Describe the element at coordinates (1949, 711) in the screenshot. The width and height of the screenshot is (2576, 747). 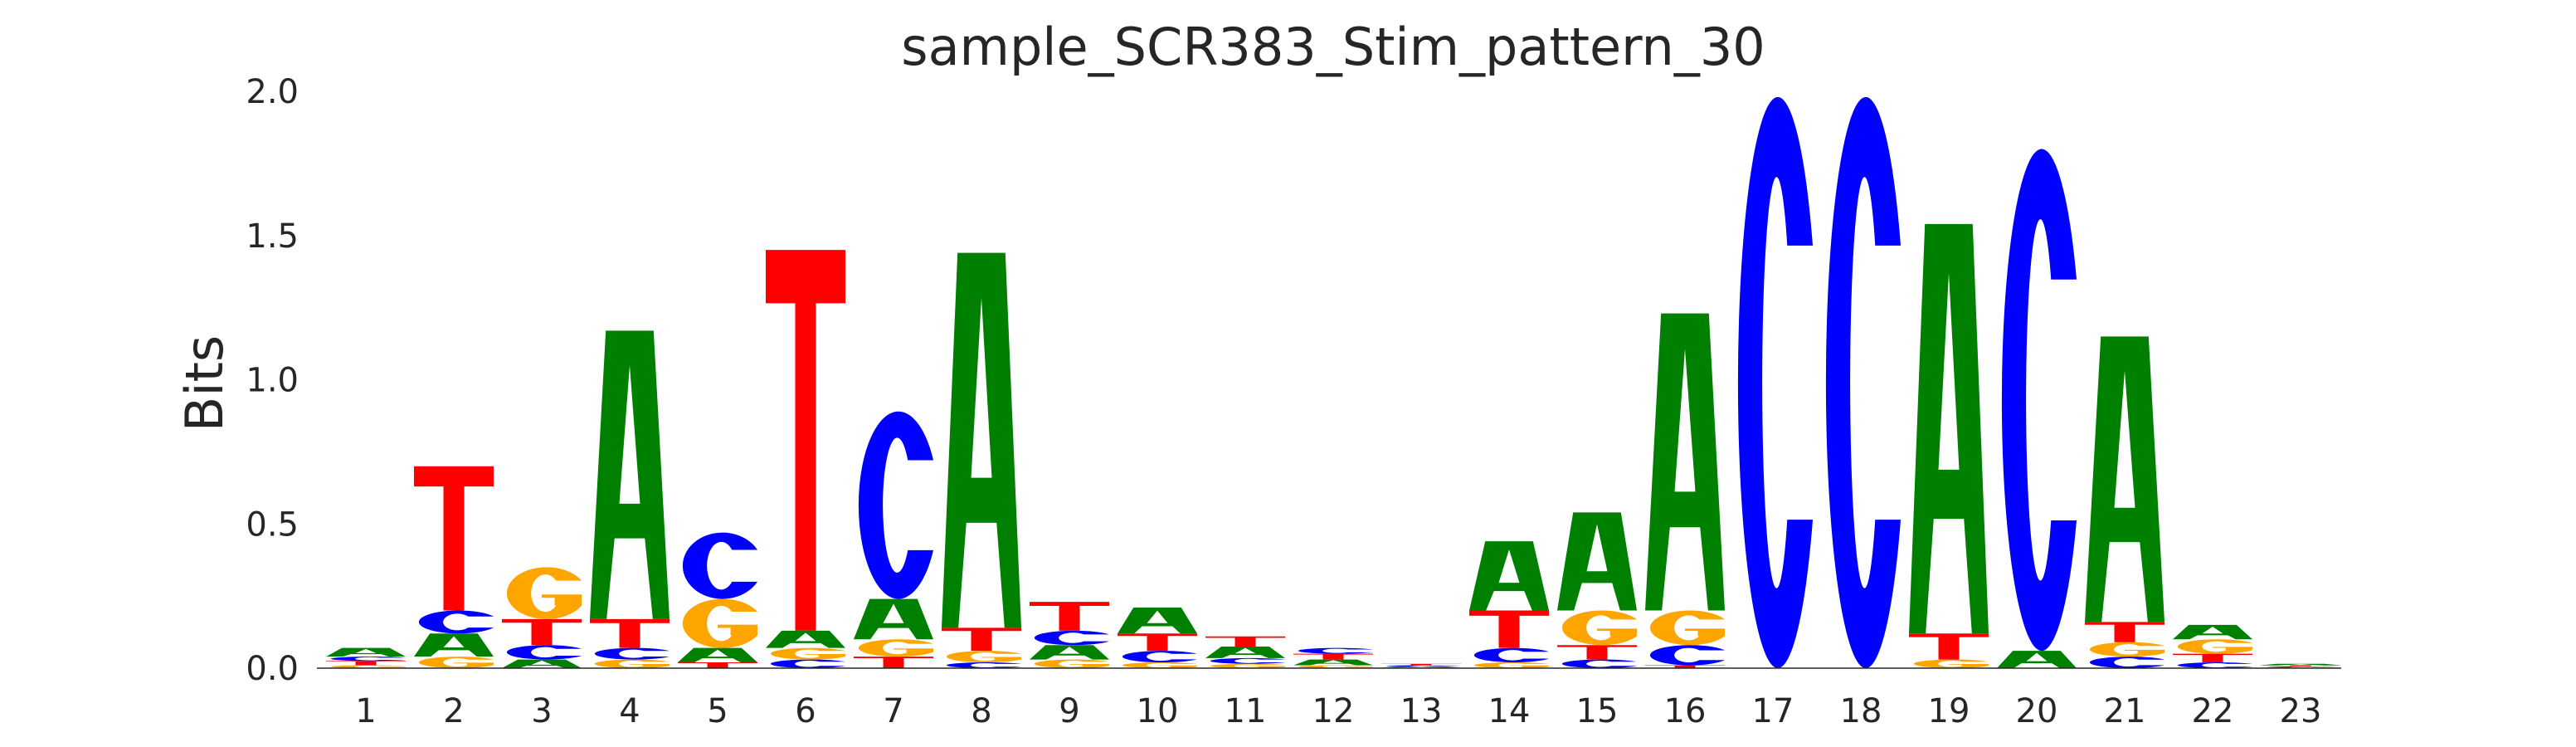
I see `x-tick-label: 19` at that location.